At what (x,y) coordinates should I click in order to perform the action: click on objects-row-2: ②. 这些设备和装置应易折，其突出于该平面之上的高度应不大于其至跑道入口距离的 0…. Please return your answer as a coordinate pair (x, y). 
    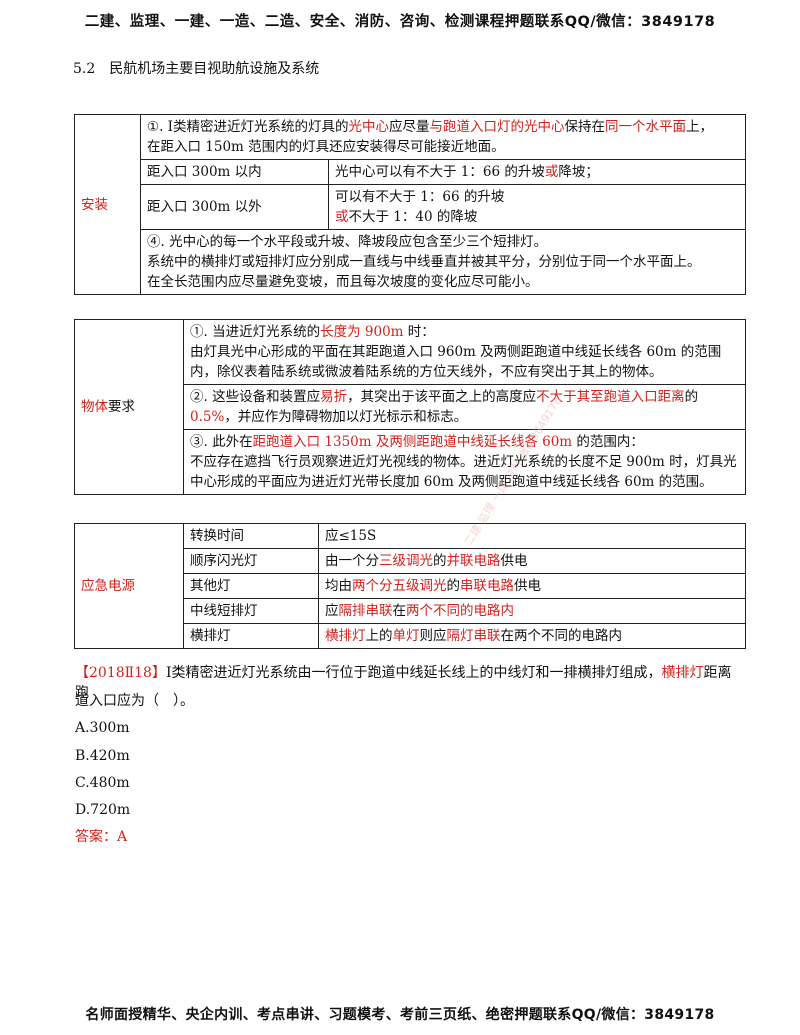
    Looking at the image, I should click on (464, 407).